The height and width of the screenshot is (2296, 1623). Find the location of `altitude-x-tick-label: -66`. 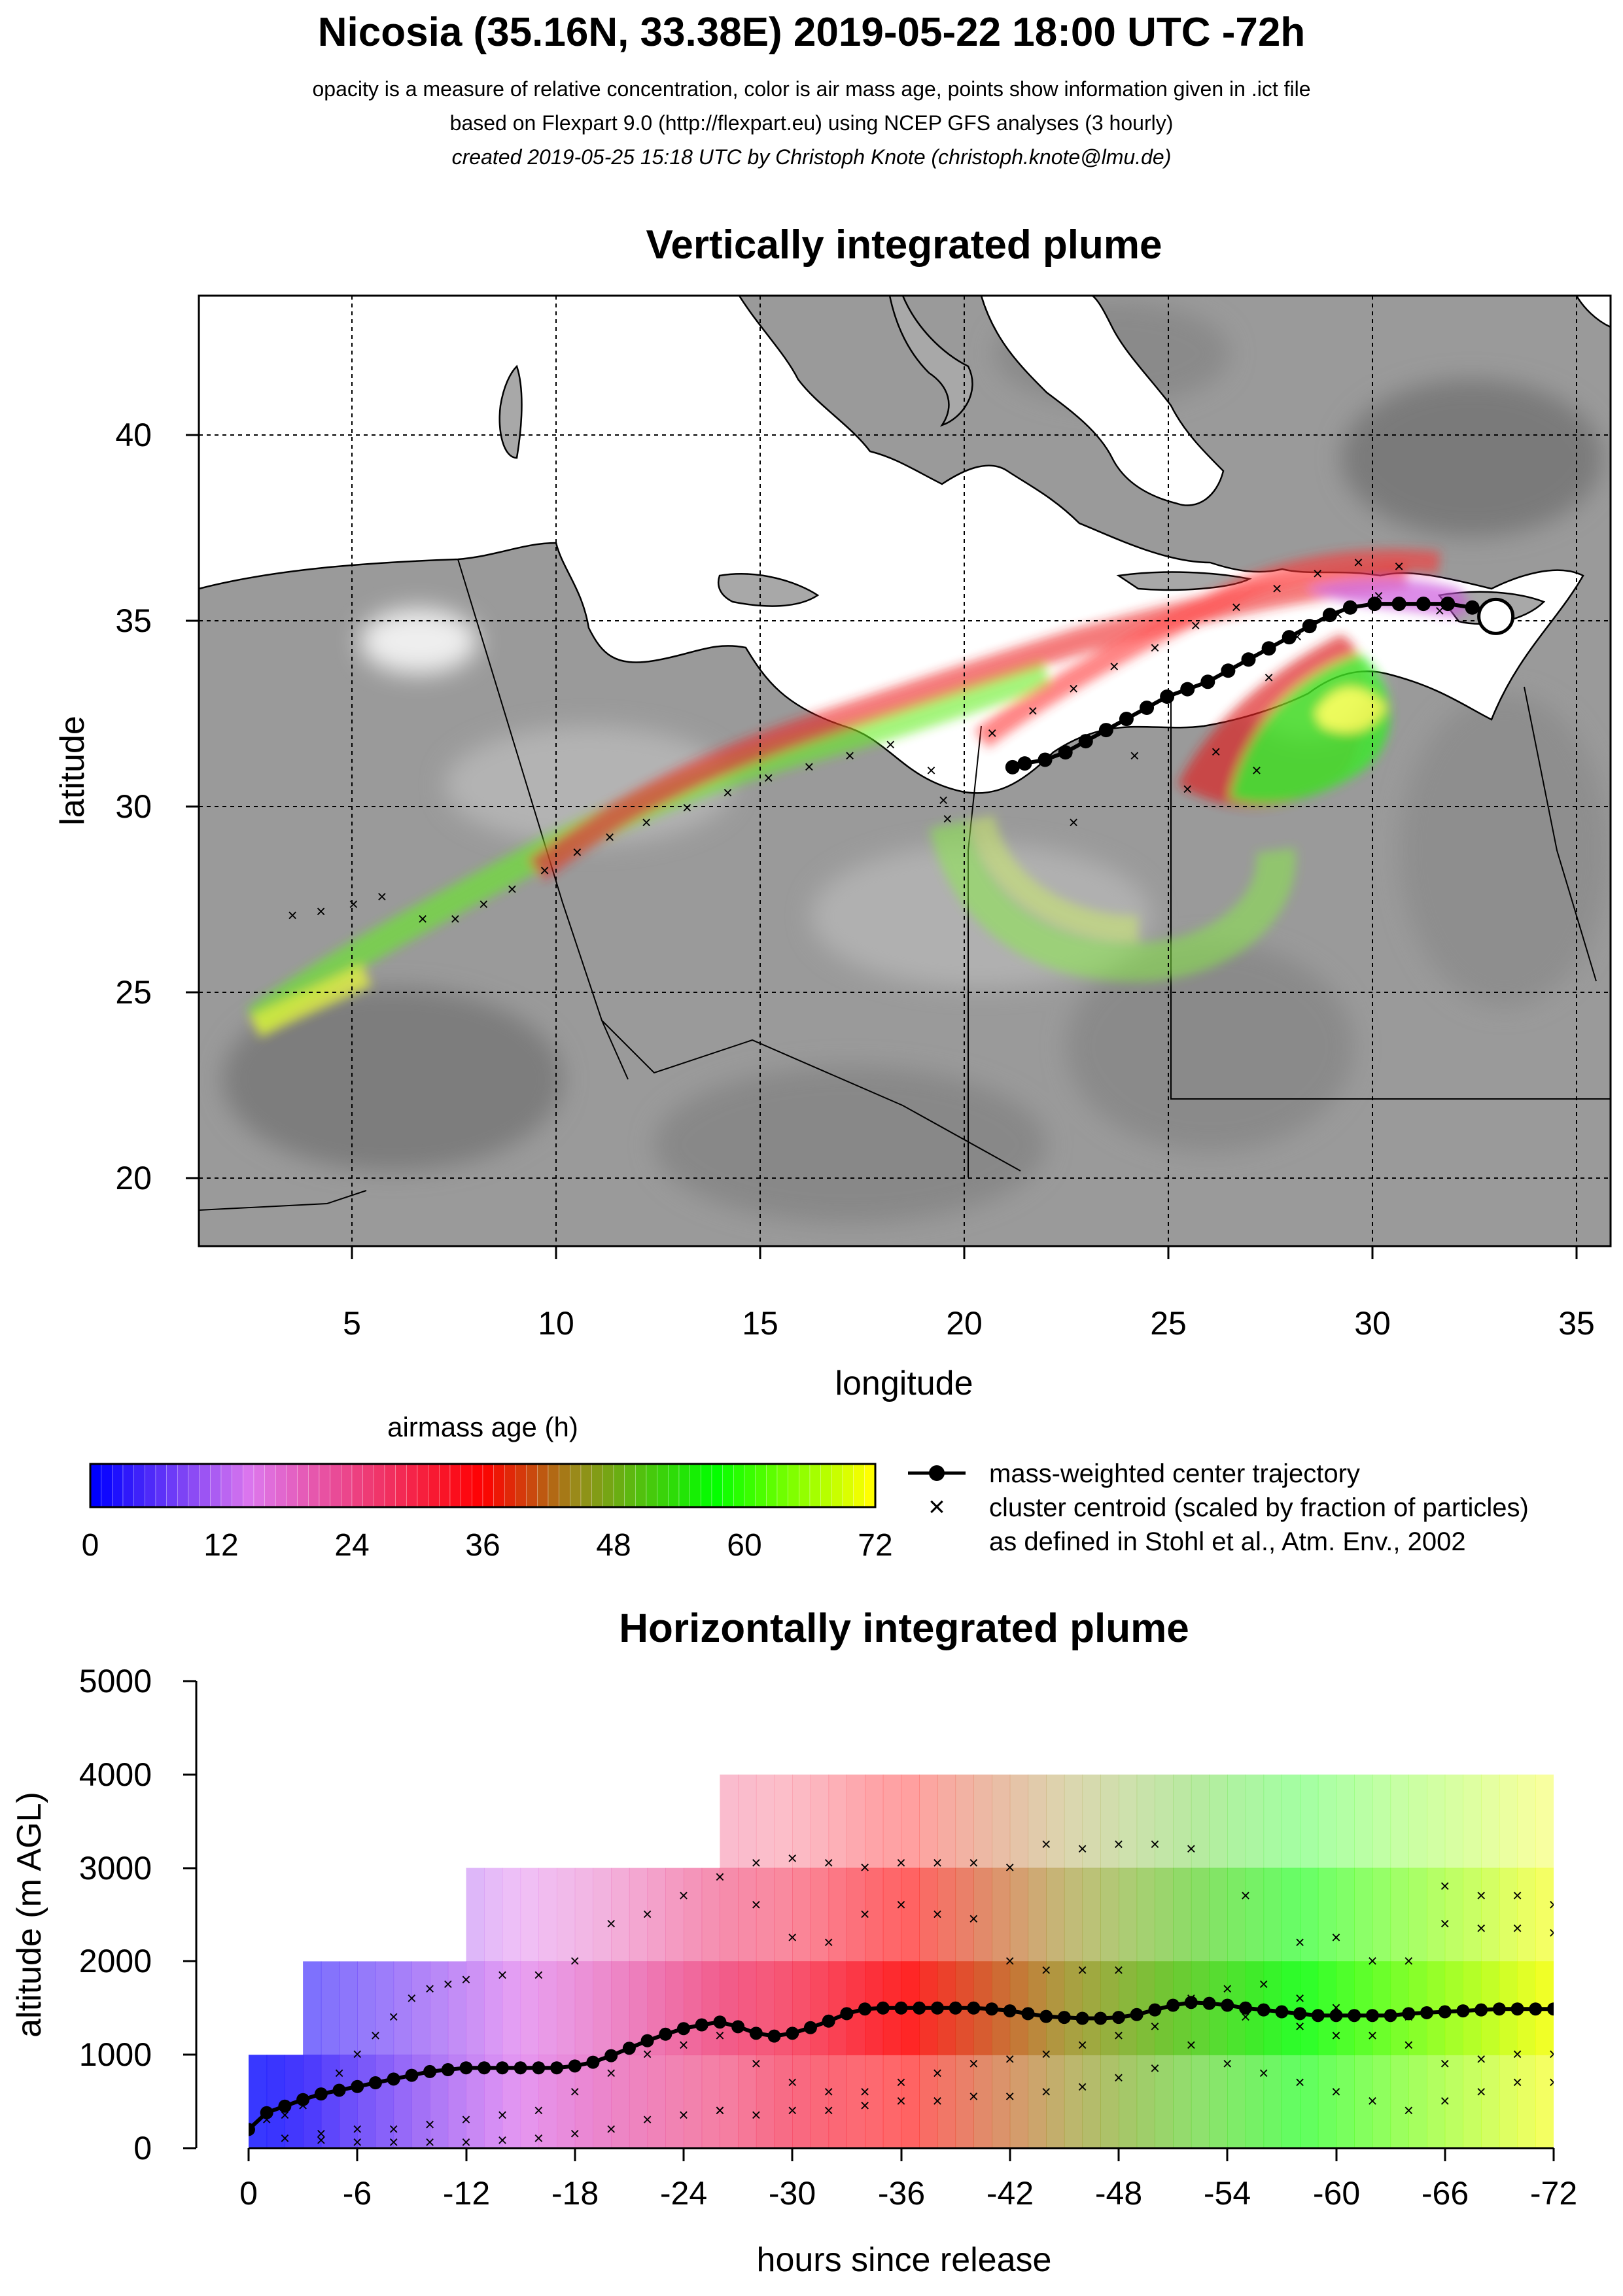

altitude-x-tick-label: -66 is located at coordinates (1445, 2193).